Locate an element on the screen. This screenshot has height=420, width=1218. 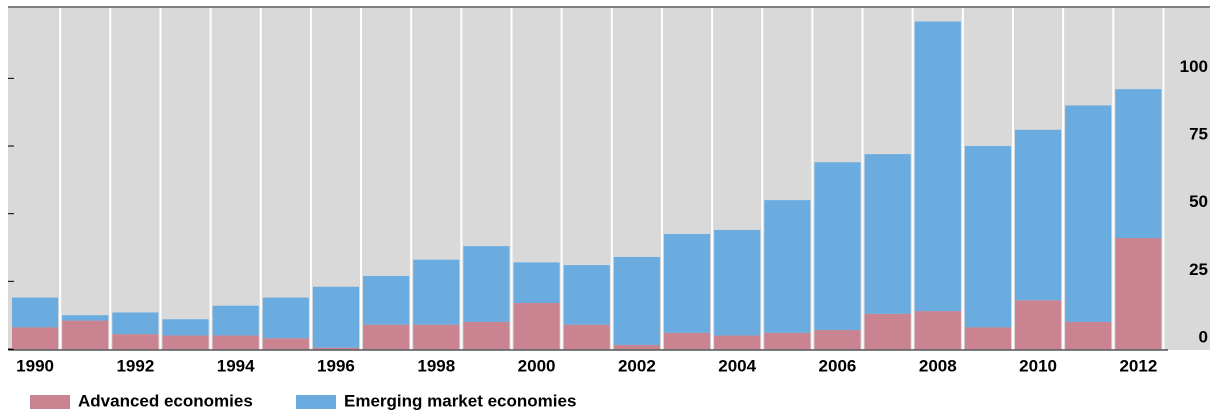
x-tick-label: 2010 is located at coordinates (1038, 365).